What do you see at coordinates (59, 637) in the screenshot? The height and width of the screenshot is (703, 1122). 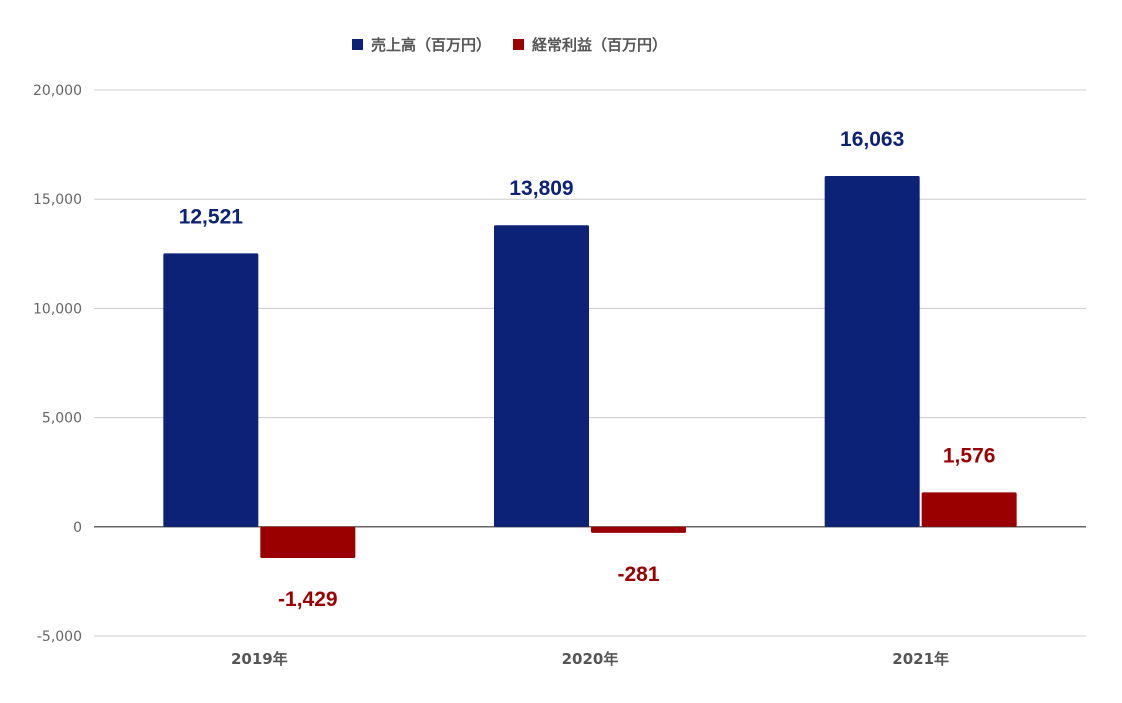 I see `y-tick-label: -5,000` at bounding box center [59, 637].